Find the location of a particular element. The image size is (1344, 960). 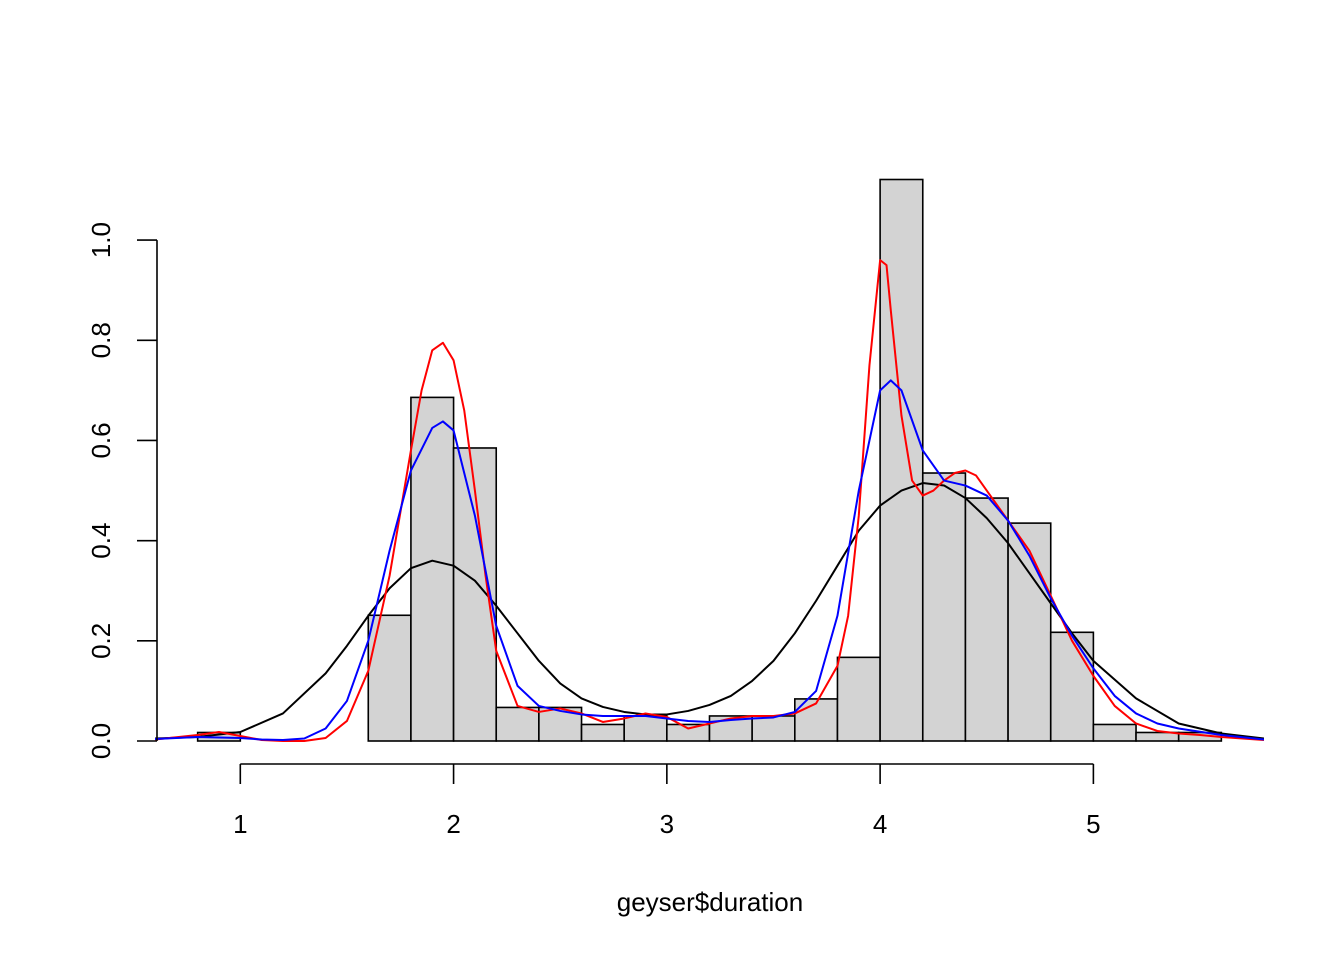

x-tick-label-1: 2 is located at coordinates (453, 824).